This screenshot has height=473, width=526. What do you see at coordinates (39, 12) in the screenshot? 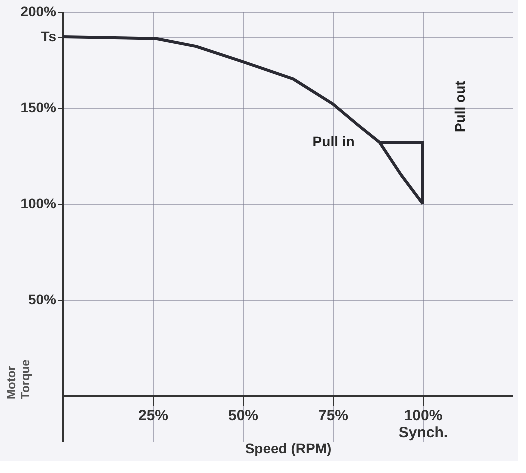
I see `y-tick-label: 200%` at bounding box center [39, 12].